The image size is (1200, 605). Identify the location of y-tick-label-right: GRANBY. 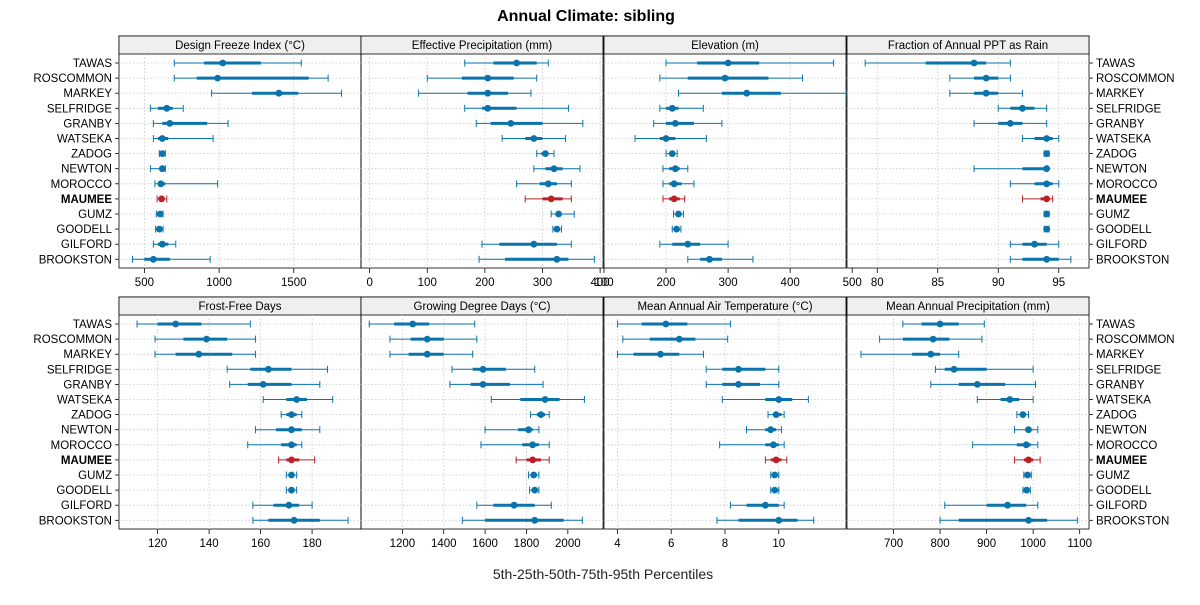
(1120, 385).